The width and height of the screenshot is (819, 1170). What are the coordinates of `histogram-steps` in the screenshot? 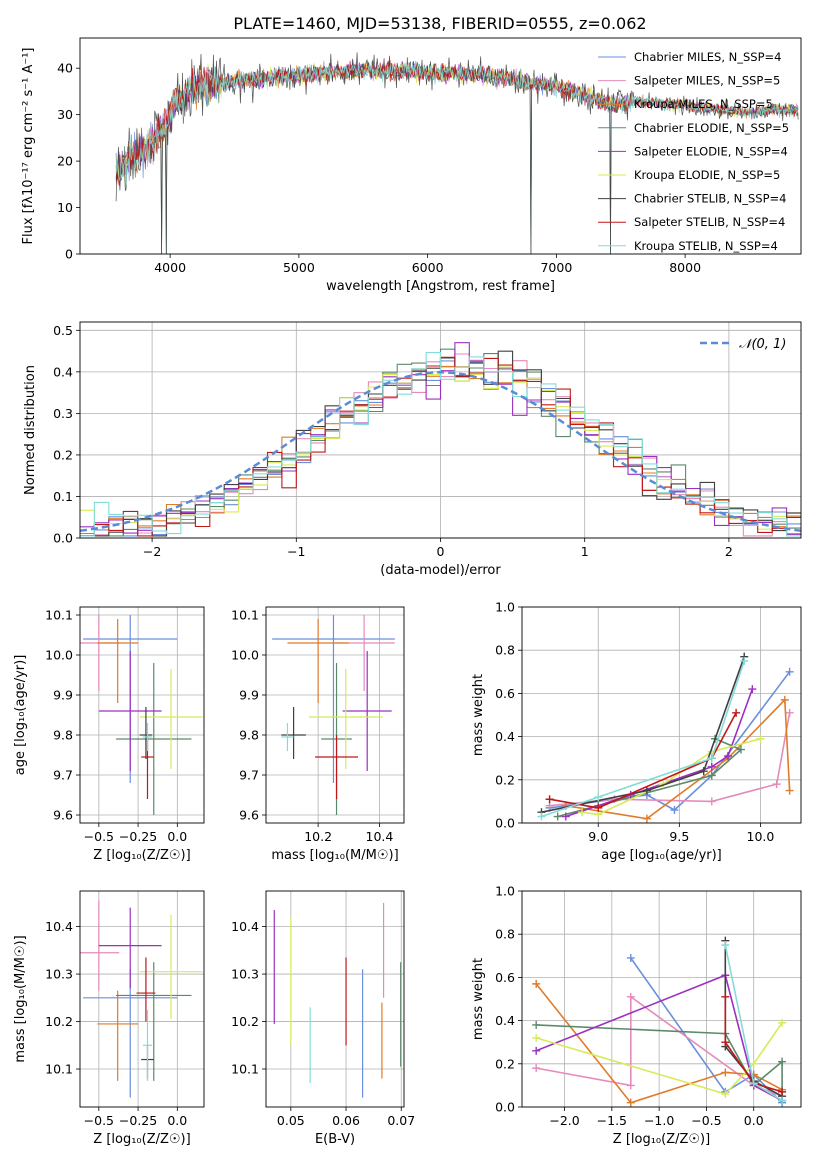 It's located at (440, 439).